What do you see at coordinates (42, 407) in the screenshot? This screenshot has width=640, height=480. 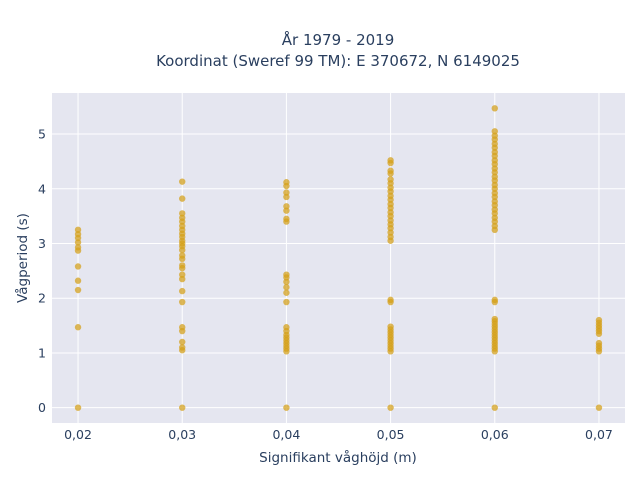 I see `y-tick-label: 0` at bounding box center [42, 407].